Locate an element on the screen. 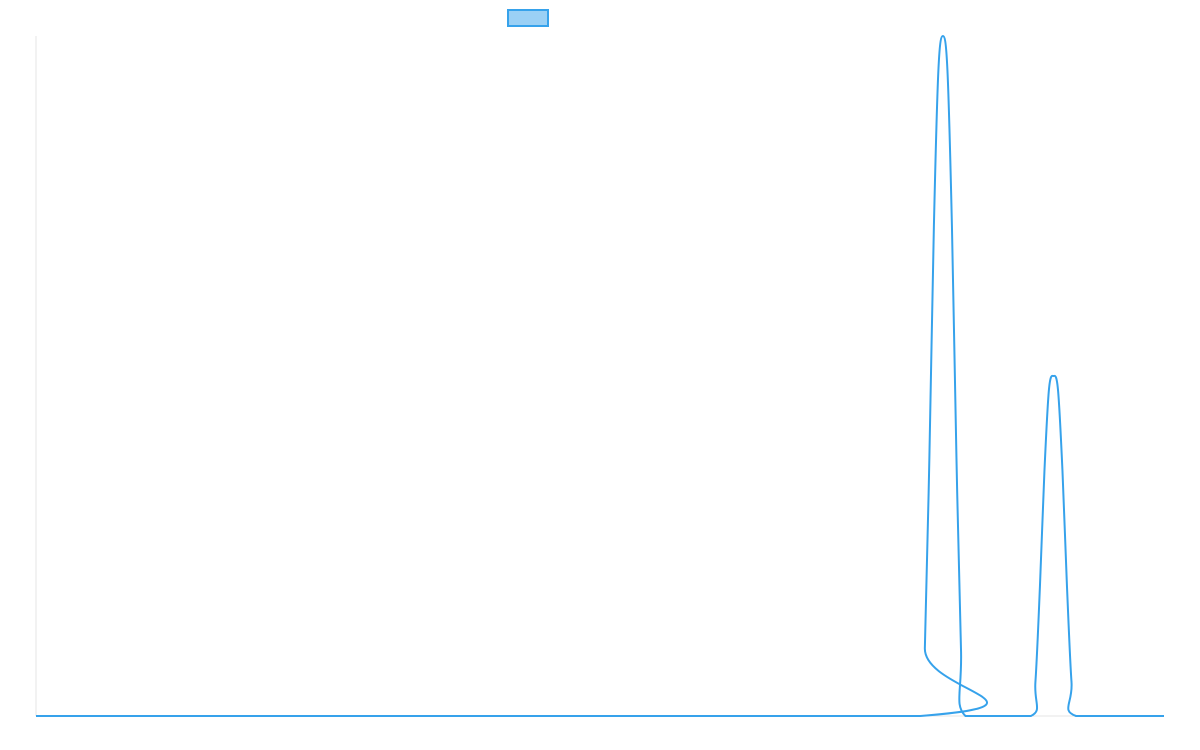 The width and height of the screenshot is (1200, 750). chart-legend is located at coordinates (528, 18).